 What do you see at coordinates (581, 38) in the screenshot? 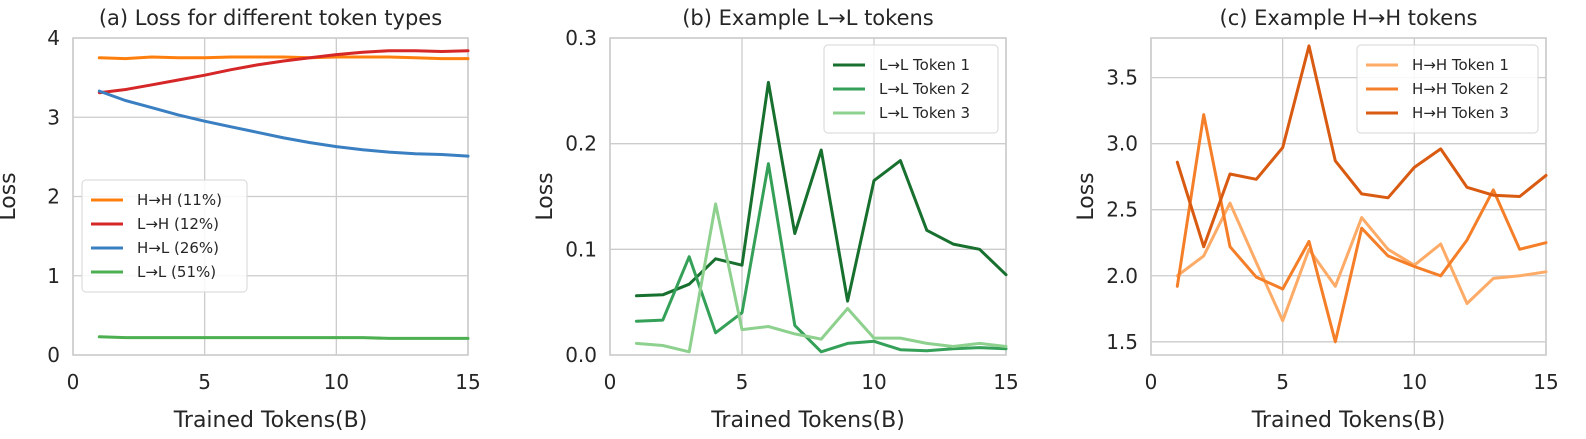
I see `y-tick-label: 0.3` at bounding box center [581, 38].